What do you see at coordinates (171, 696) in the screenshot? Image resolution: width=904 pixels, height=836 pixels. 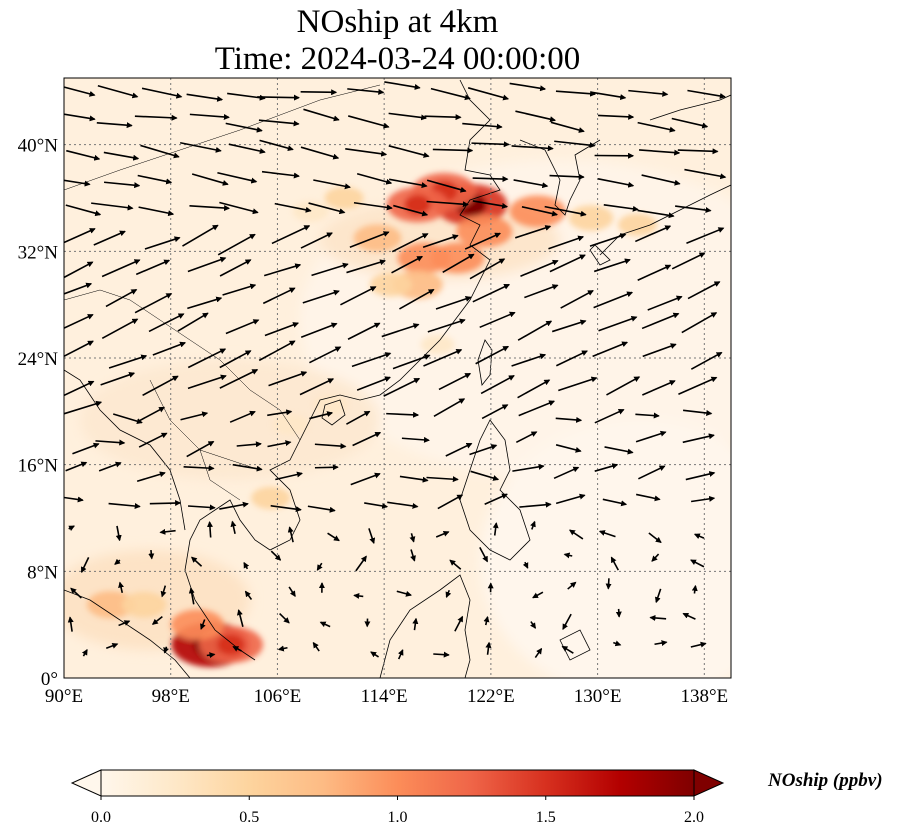 I see `x-tick-label: 98°E` at bounding box center [171, 696].